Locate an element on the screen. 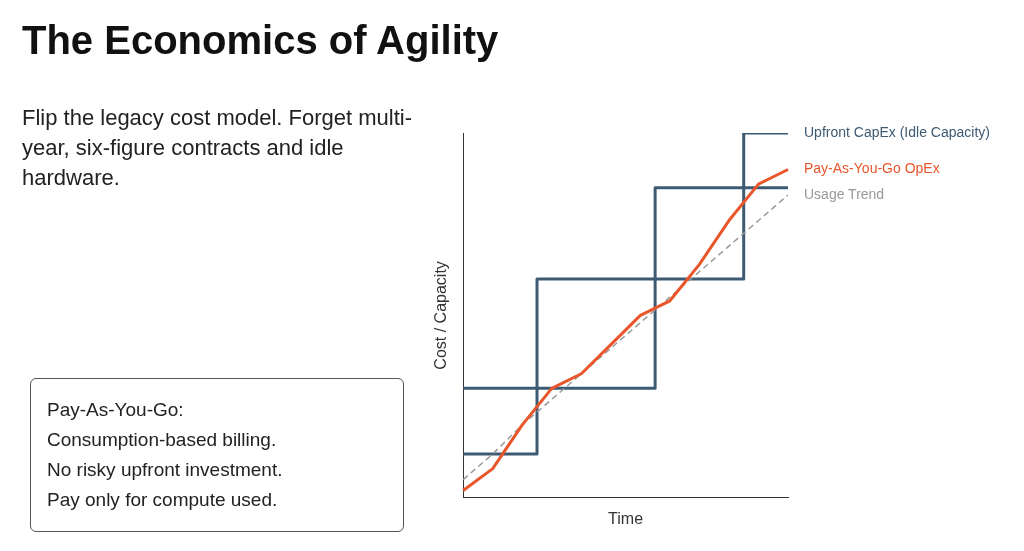 The height and width of the screenshot is (551, 1024). series-label: Upfront CapEx (Idle Capacity) is located at coordinates (897, 131).